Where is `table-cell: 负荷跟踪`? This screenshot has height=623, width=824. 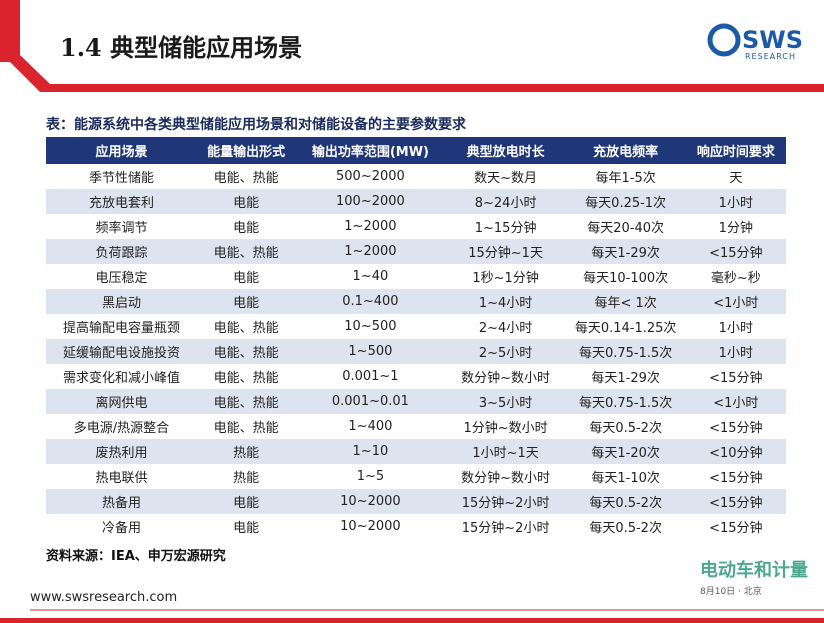
table-cell: 负荷跟踪 is located at coordinates (121, 251).